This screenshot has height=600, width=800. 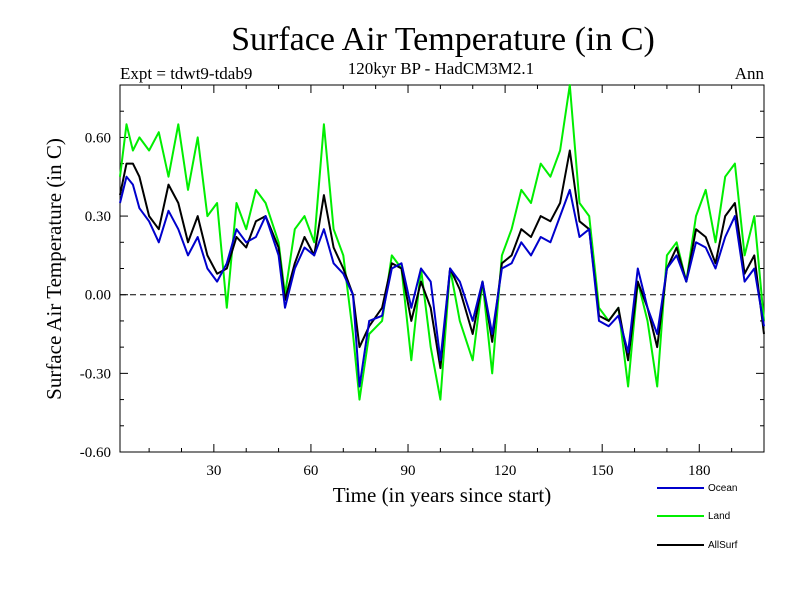 What do you see at coordinates (213, 471) in the screenshot?
I see `x-tick-label: 30` at bounding box center [213, 471].